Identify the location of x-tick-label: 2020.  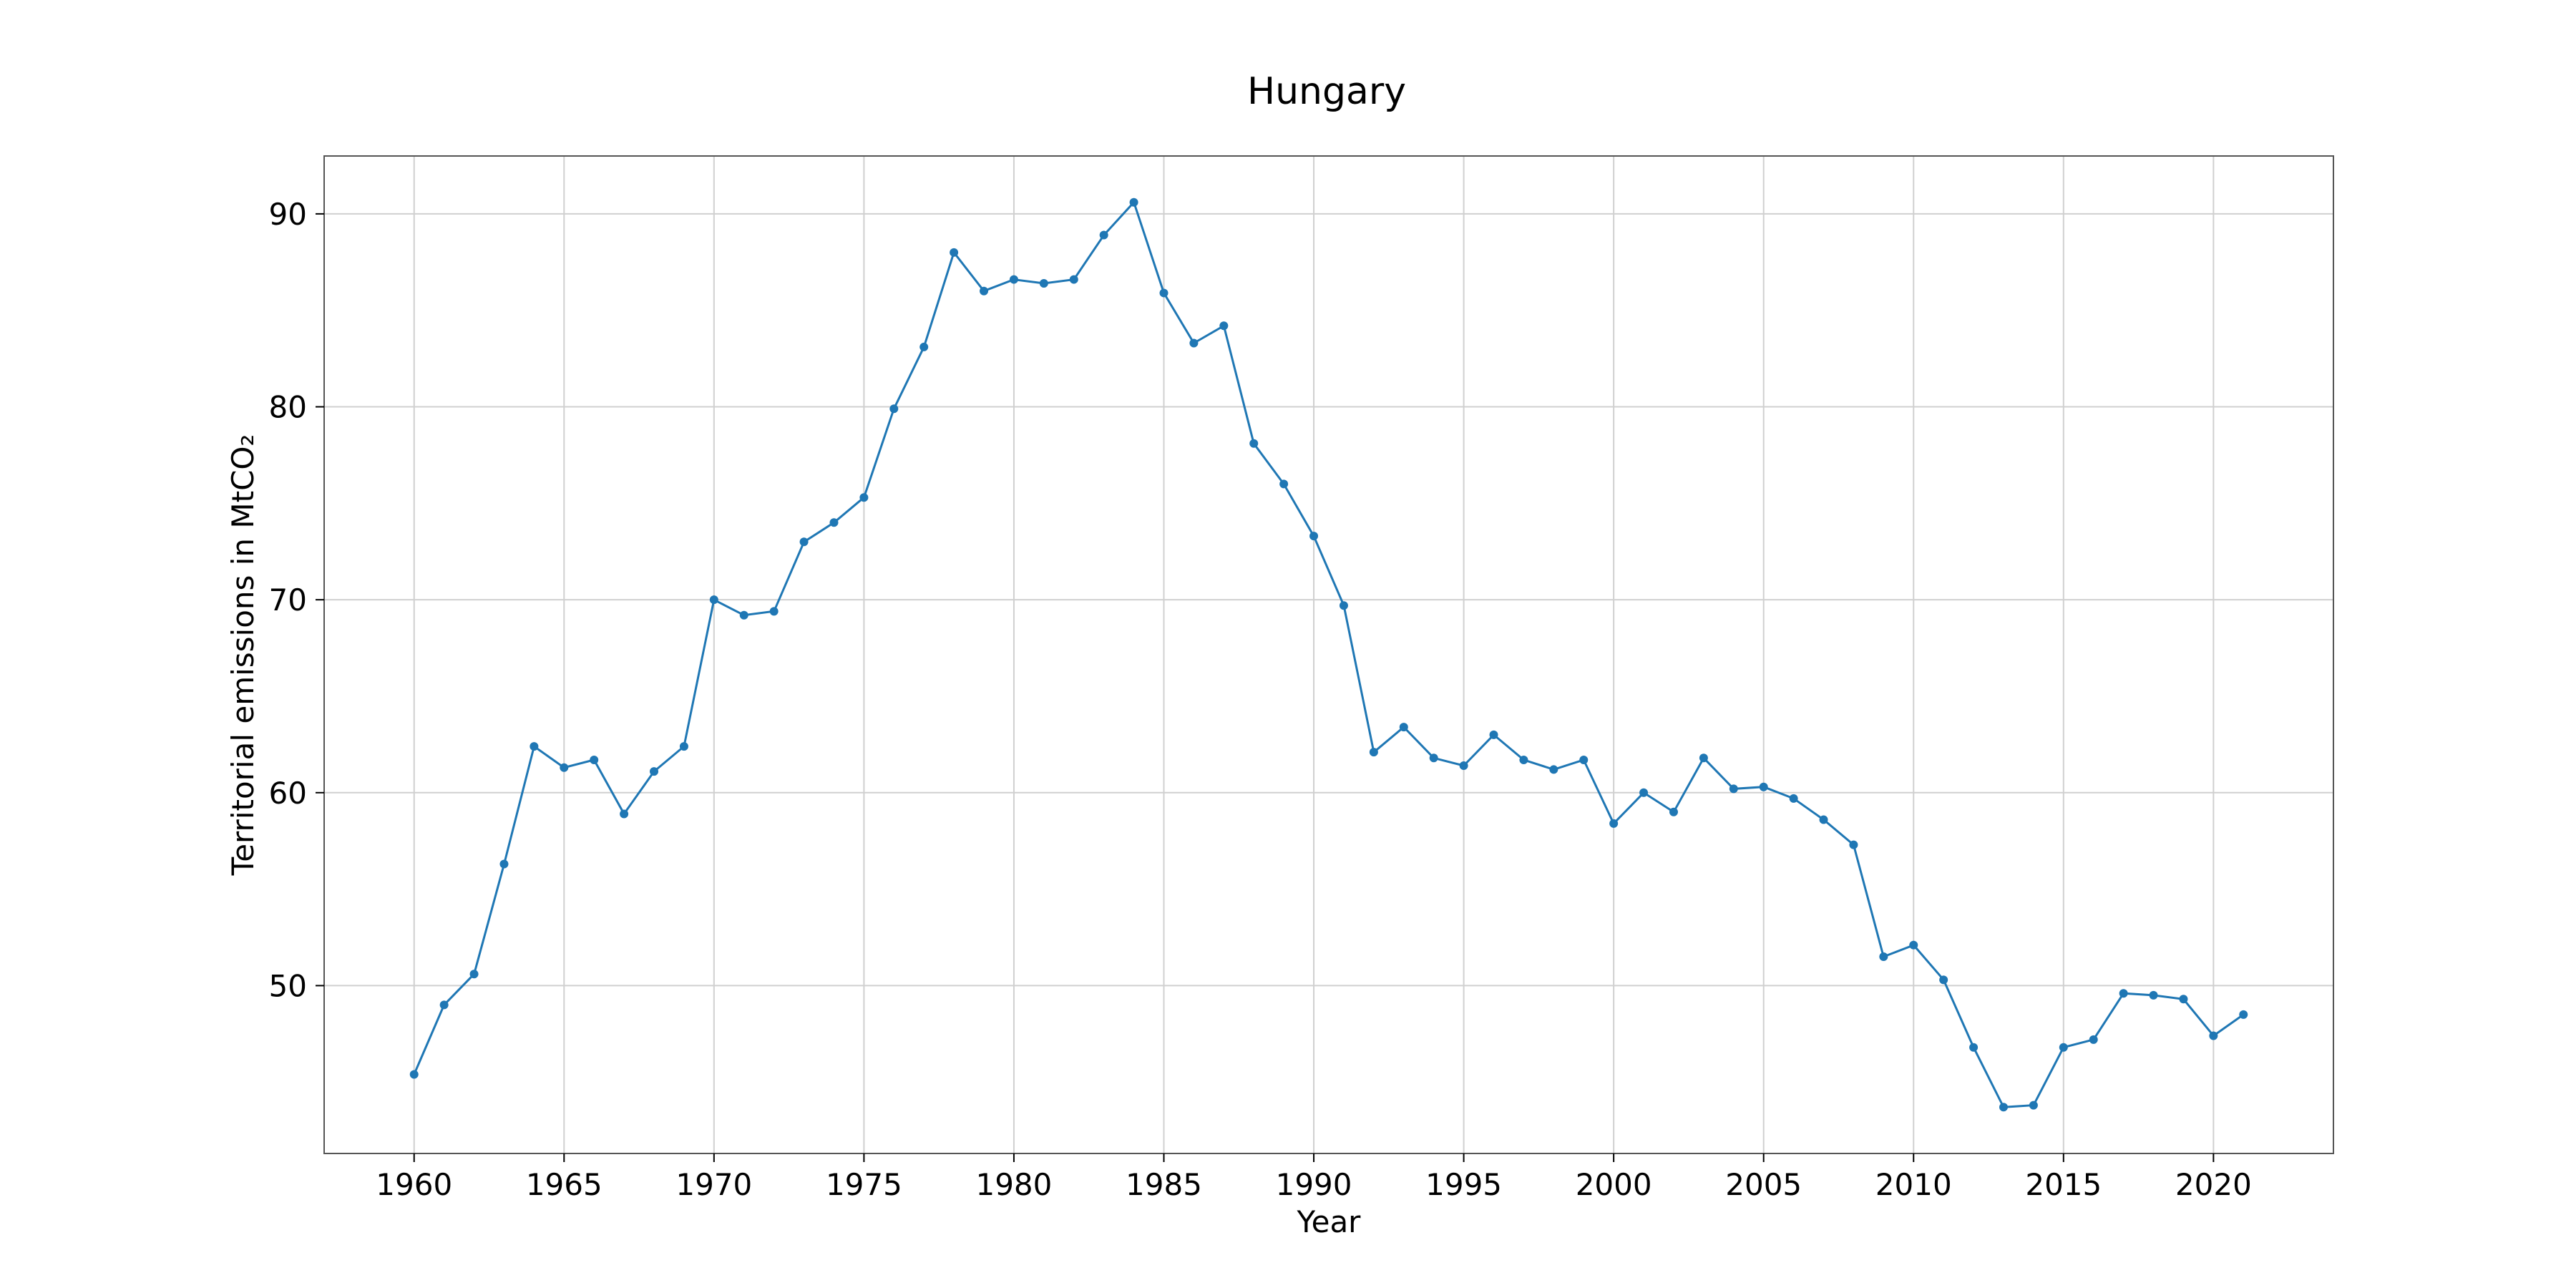
(2213, 1184).